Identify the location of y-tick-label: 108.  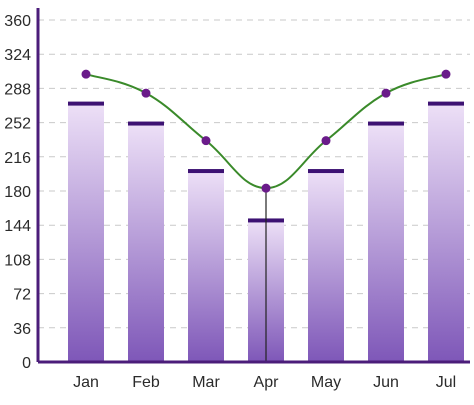
(17, 260).